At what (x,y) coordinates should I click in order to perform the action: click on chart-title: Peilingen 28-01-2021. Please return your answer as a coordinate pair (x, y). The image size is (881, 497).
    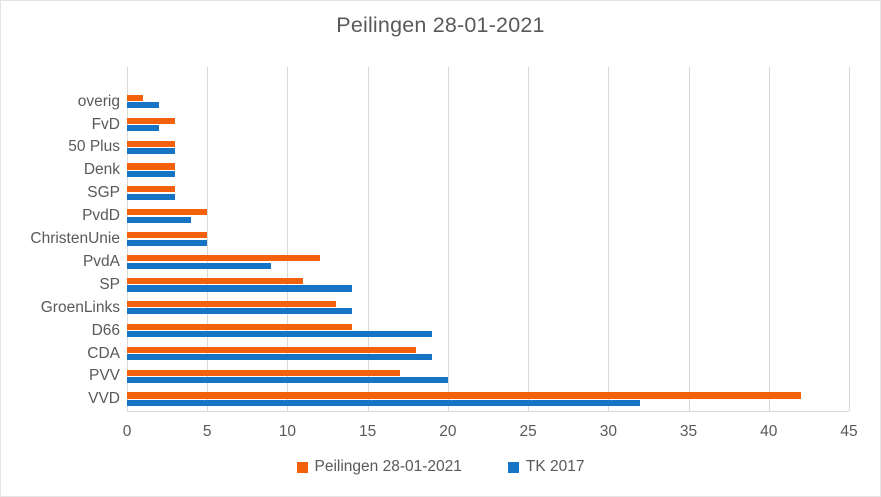
    Looking at the image, I should click on (440, 25).